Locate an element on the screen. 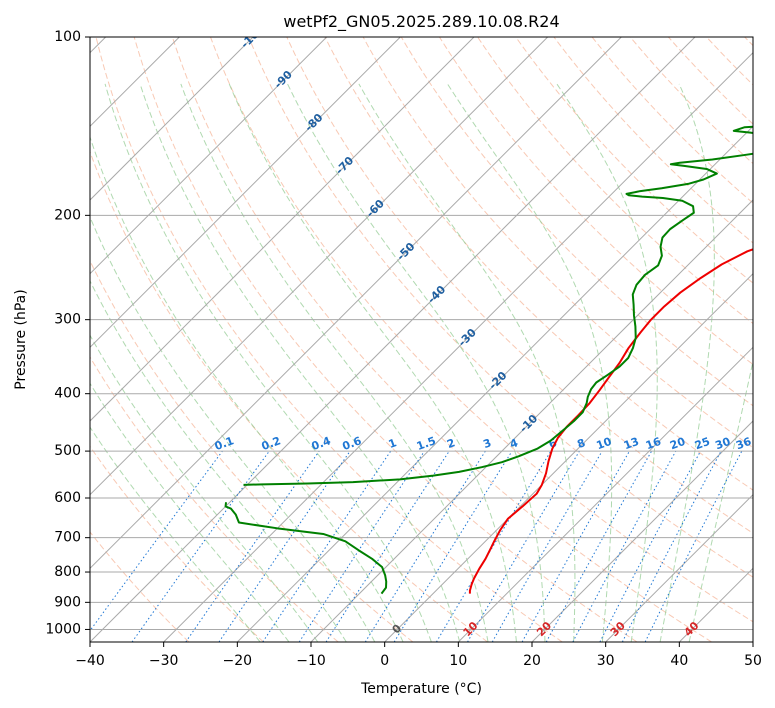  y-tick-label: 400 is located at coordinates (67, 394).